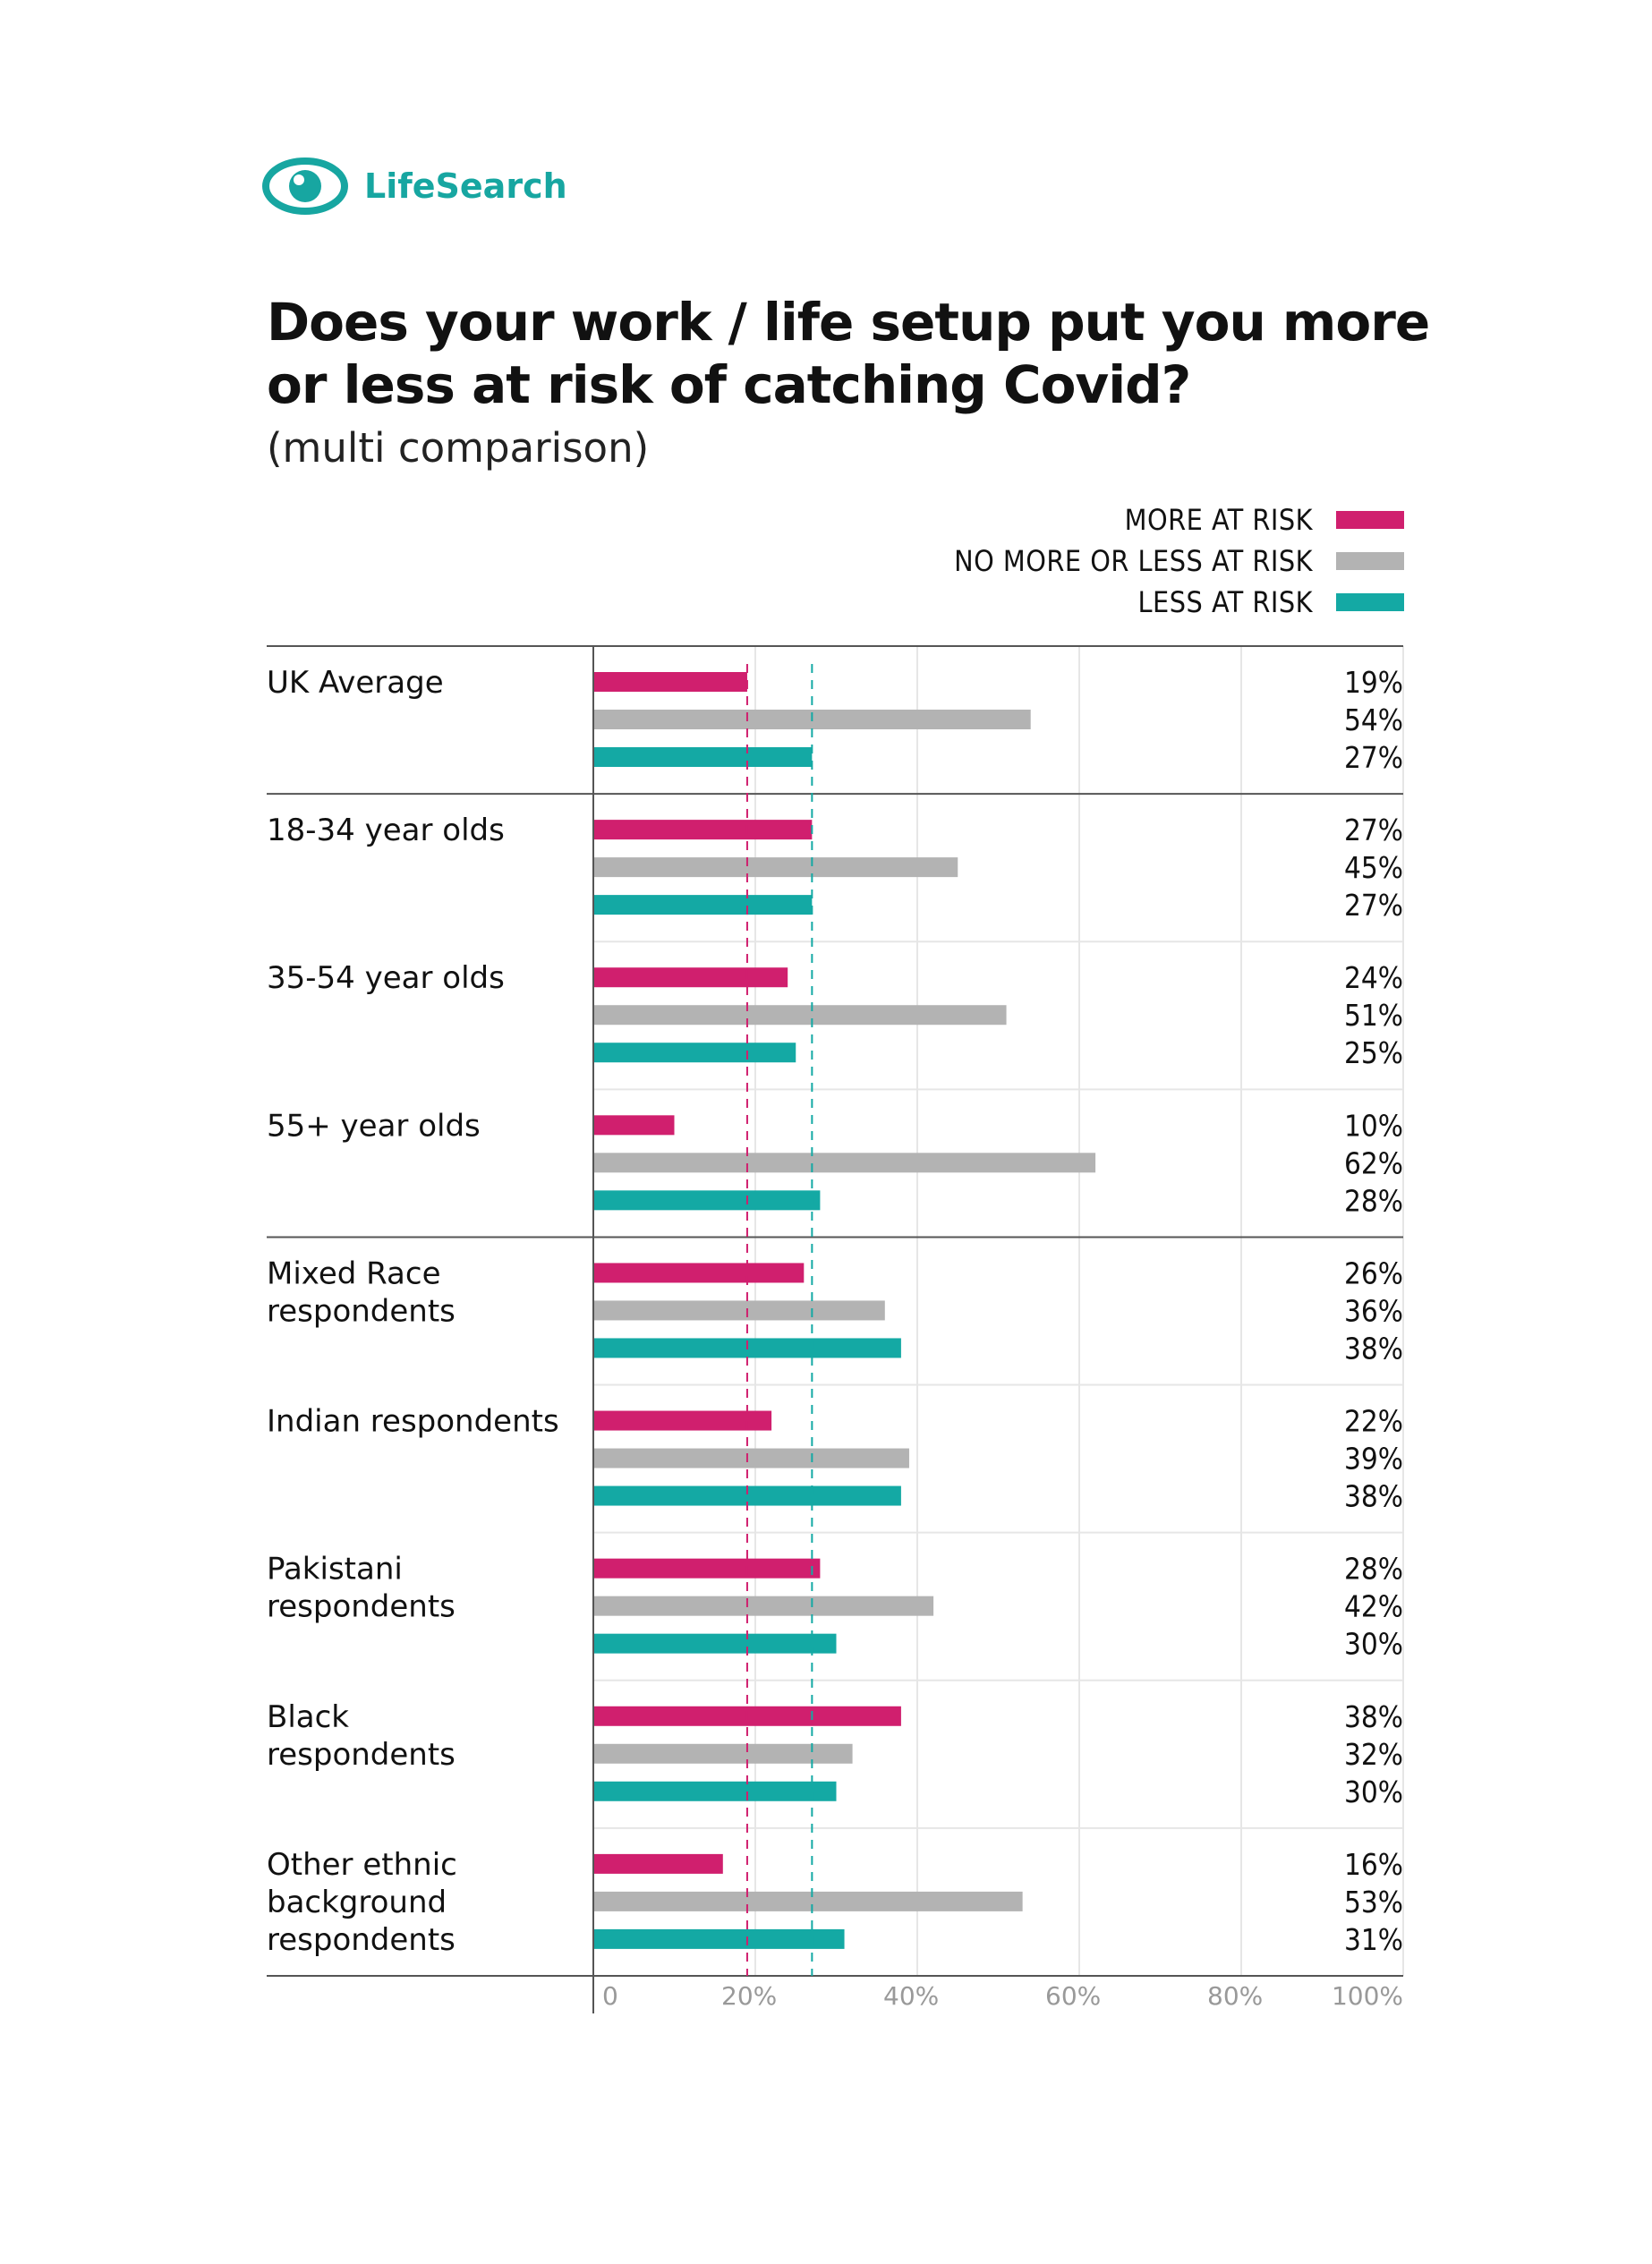 This screenshot has width=1652, height=2264. I want to click on x-tick-label: 60%, so click(1073, 1996).